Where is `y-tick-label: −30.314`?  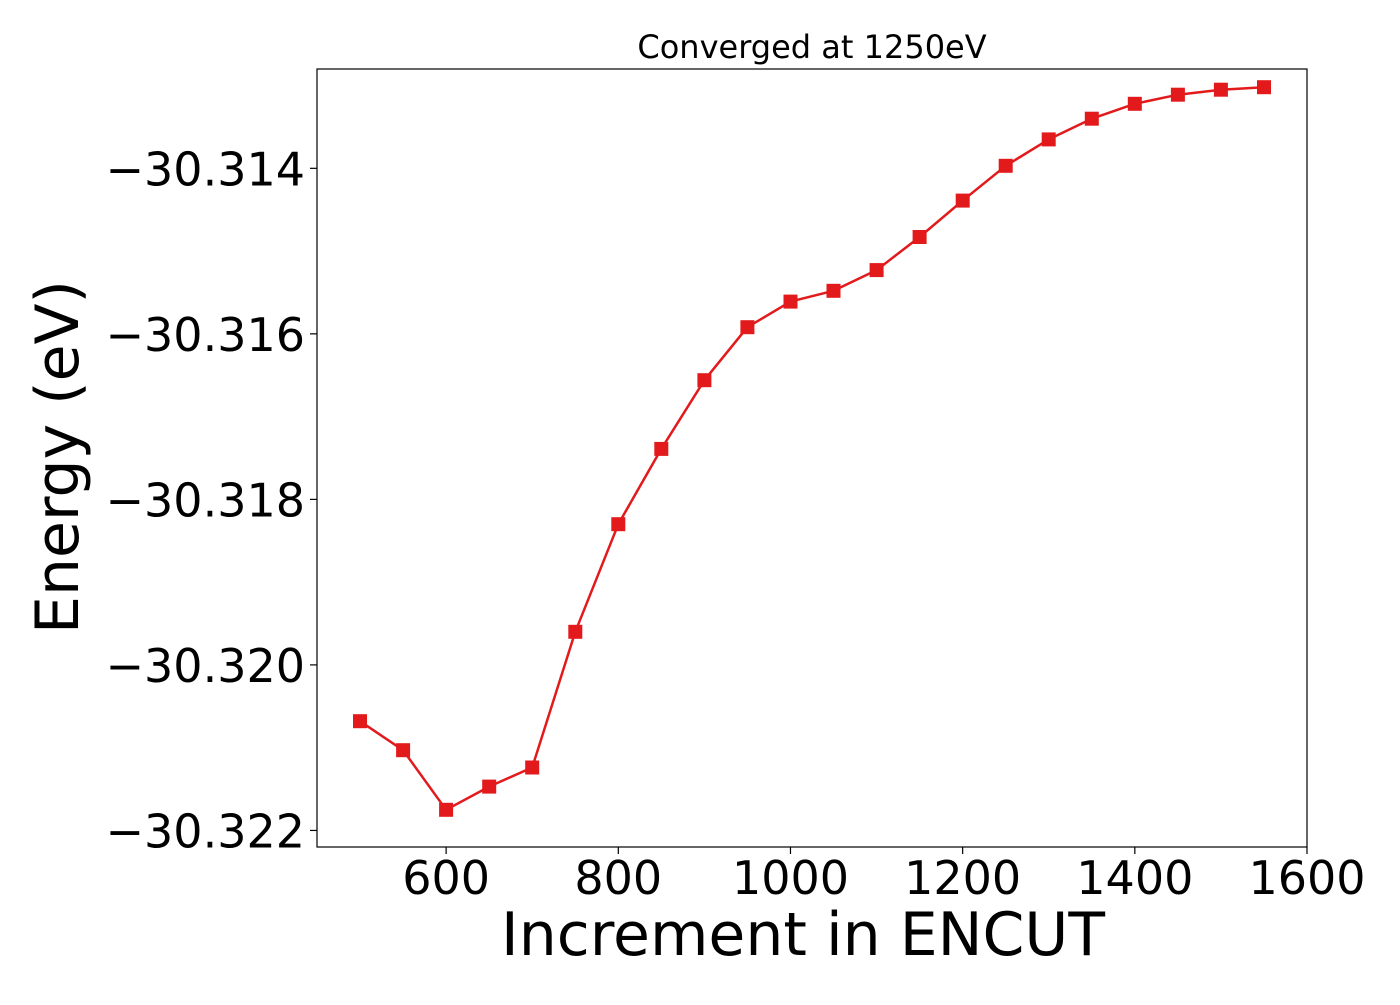 y-tick-label: −30.314 is located at coordinates (206, 169).